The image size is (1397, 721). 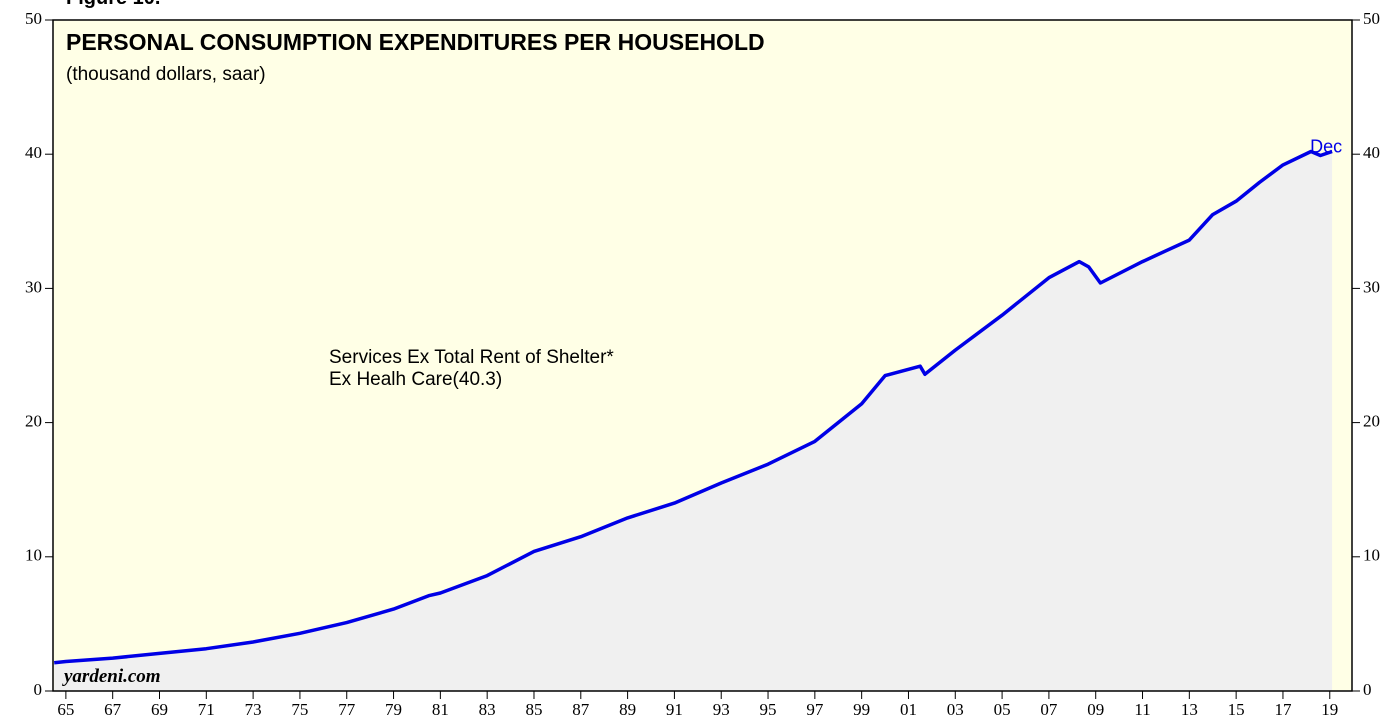 I want to click on x-tick-label: 01, so click(x=908, y=709).